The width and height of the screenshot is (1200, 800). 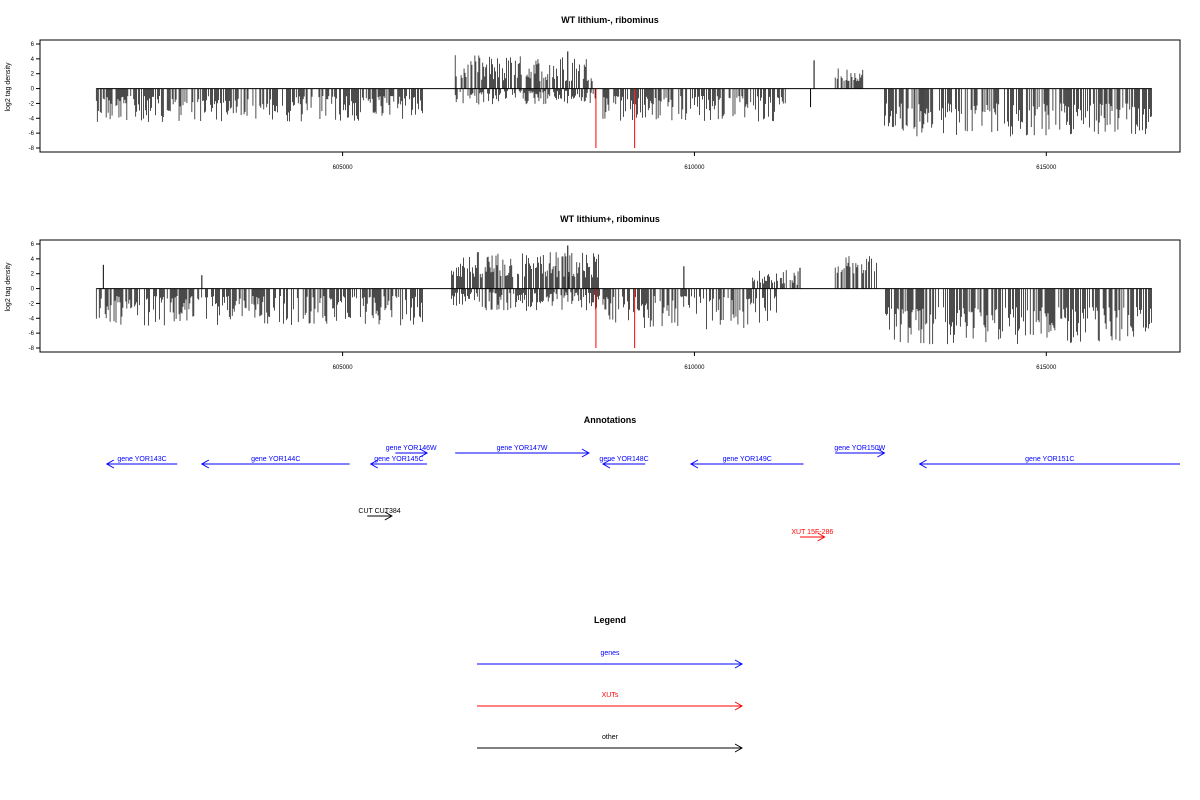 I want to click on feature-label: gene YOR143C, so click(x=141, y=459).